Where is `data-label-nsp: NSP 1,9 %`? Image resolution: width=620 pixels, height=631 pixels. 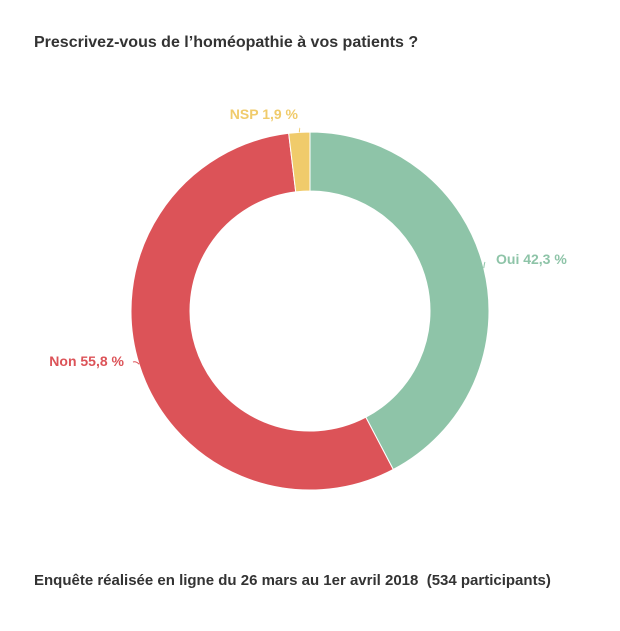 data-label-nsp: NSP 1,9 % is located at coordinates (264, 114).